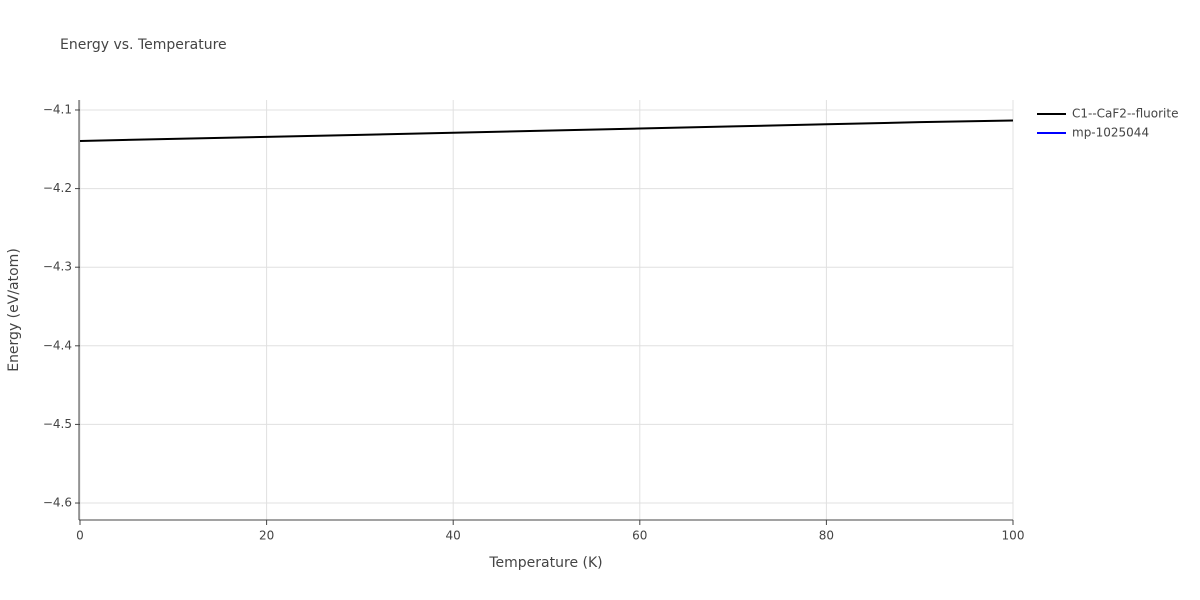  Describe the element at coordinates (1013, 536) in the screenshot. I see `x-tick-label: 100` at that location.